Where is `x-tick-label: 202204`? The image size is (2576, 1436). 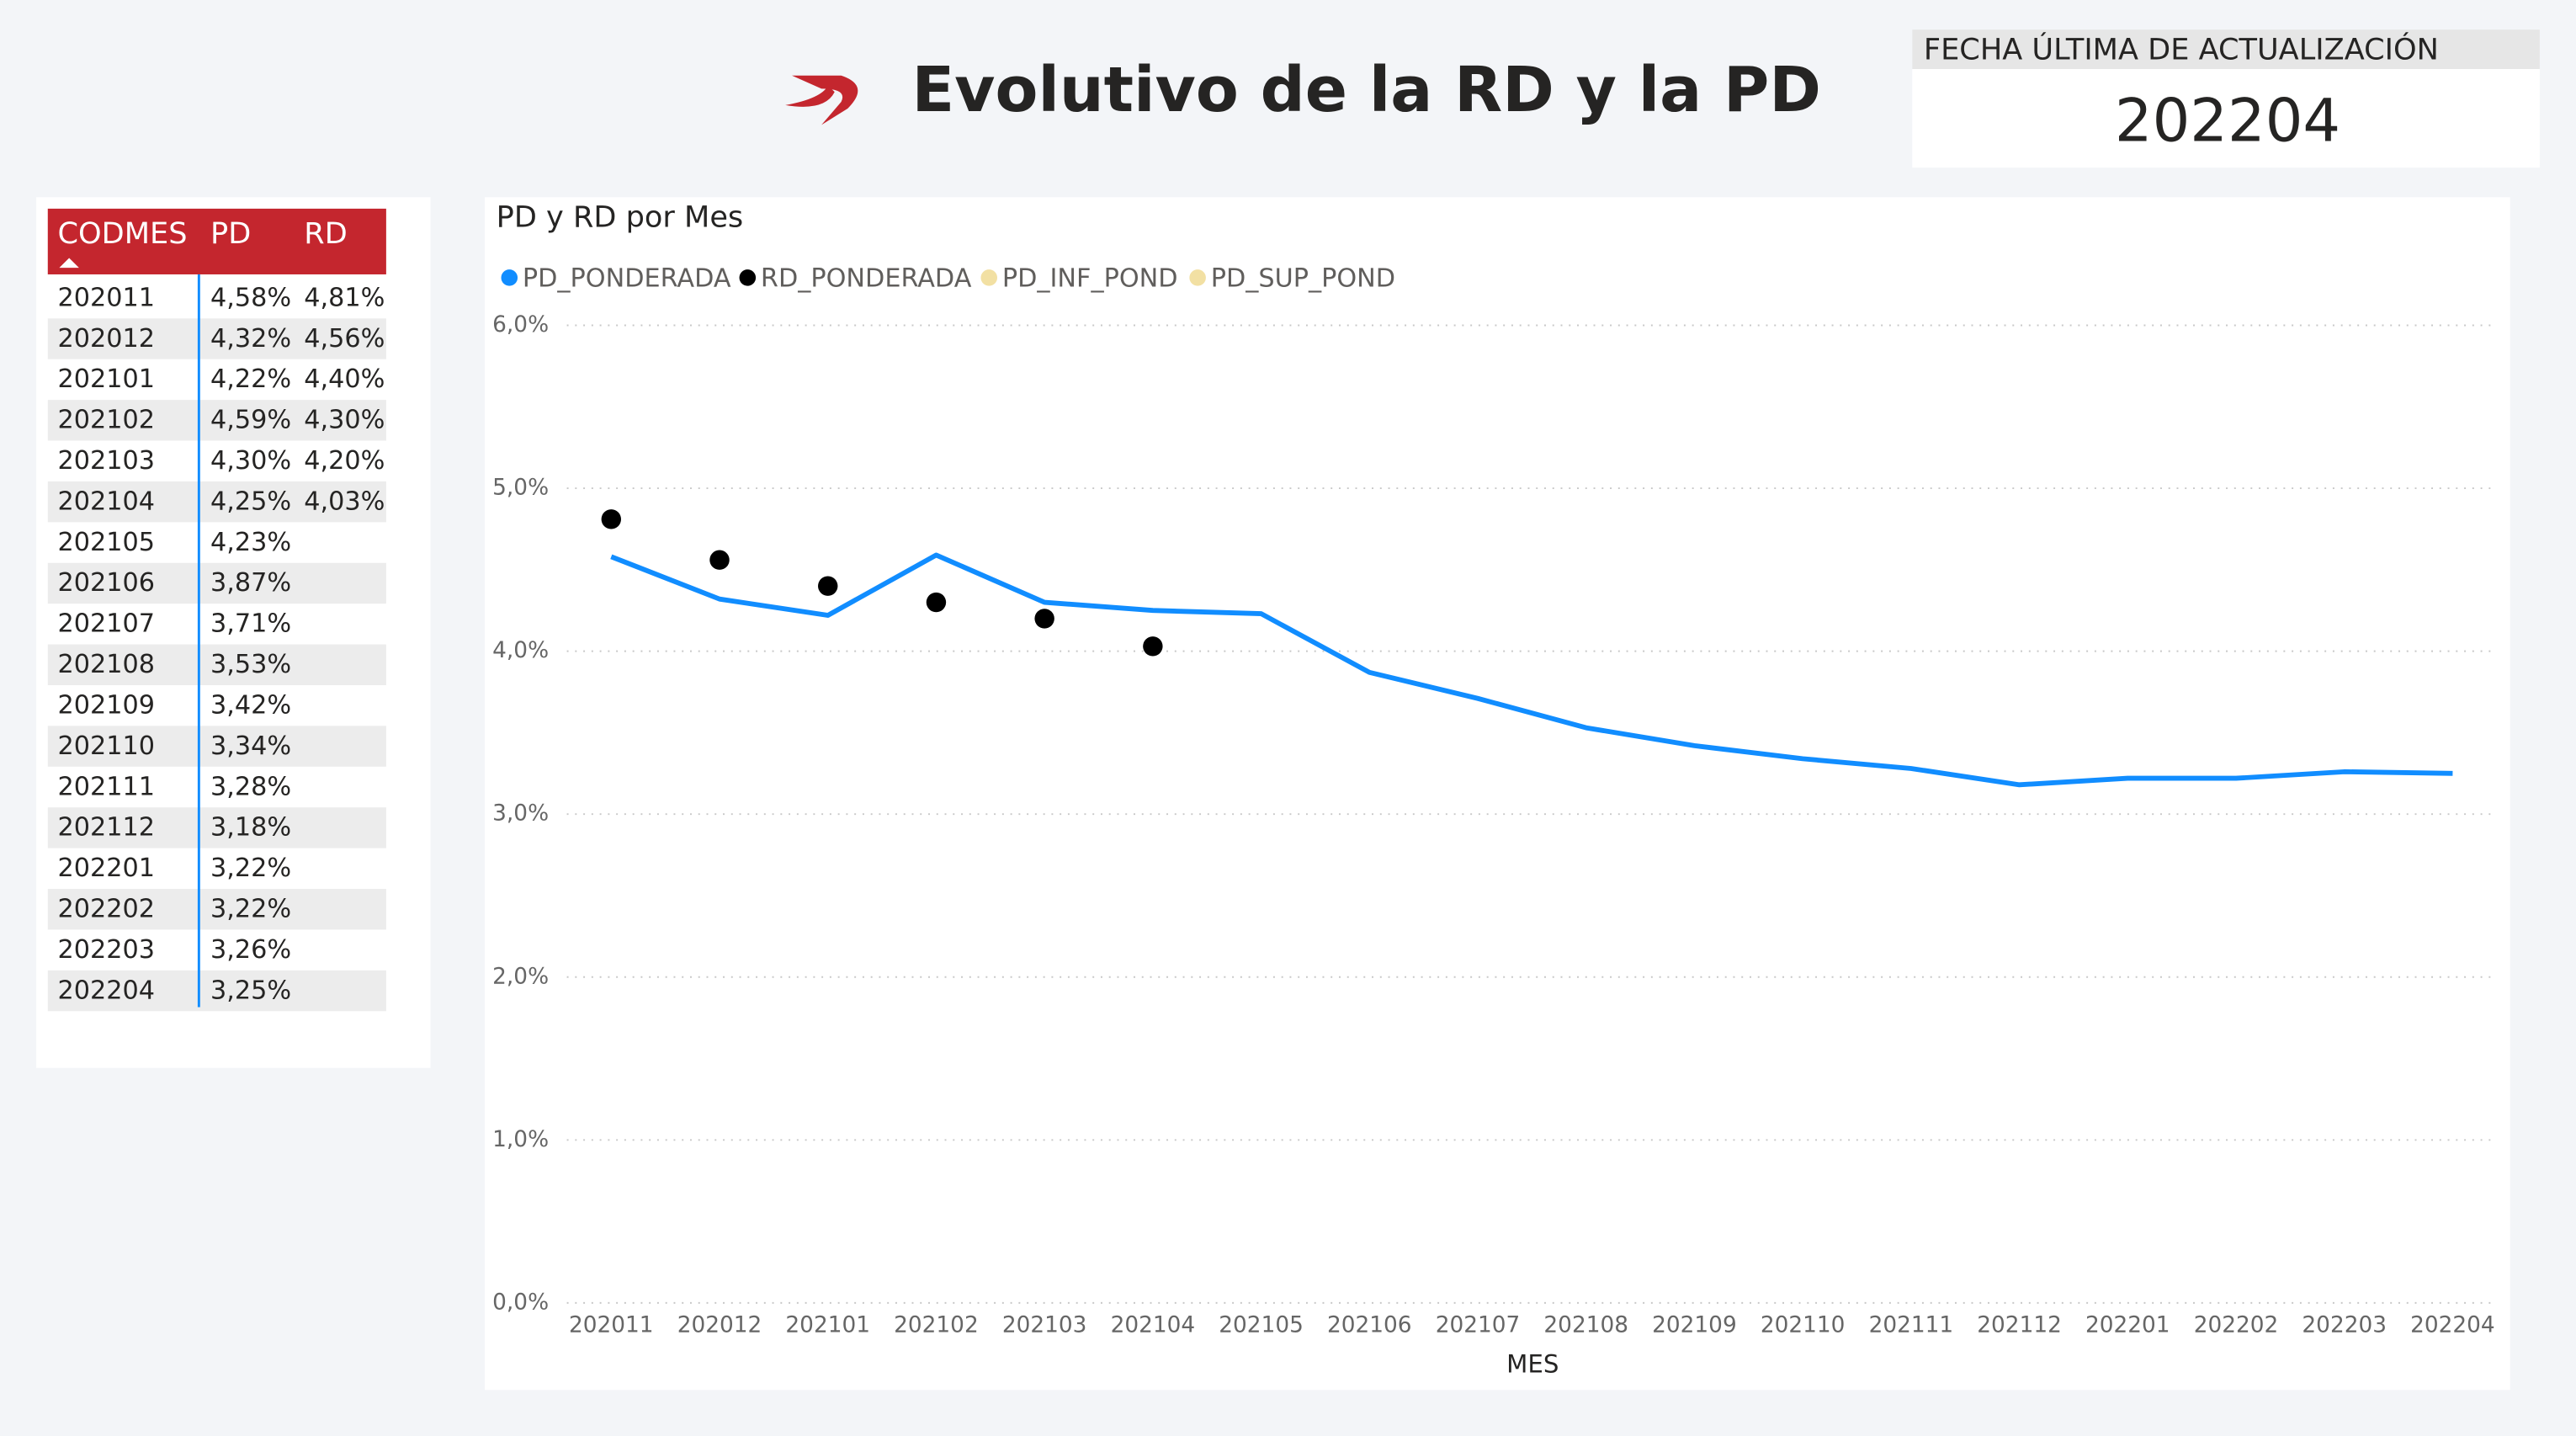 x-tick-label: 202204 is located at coordinates (2452, 1325).